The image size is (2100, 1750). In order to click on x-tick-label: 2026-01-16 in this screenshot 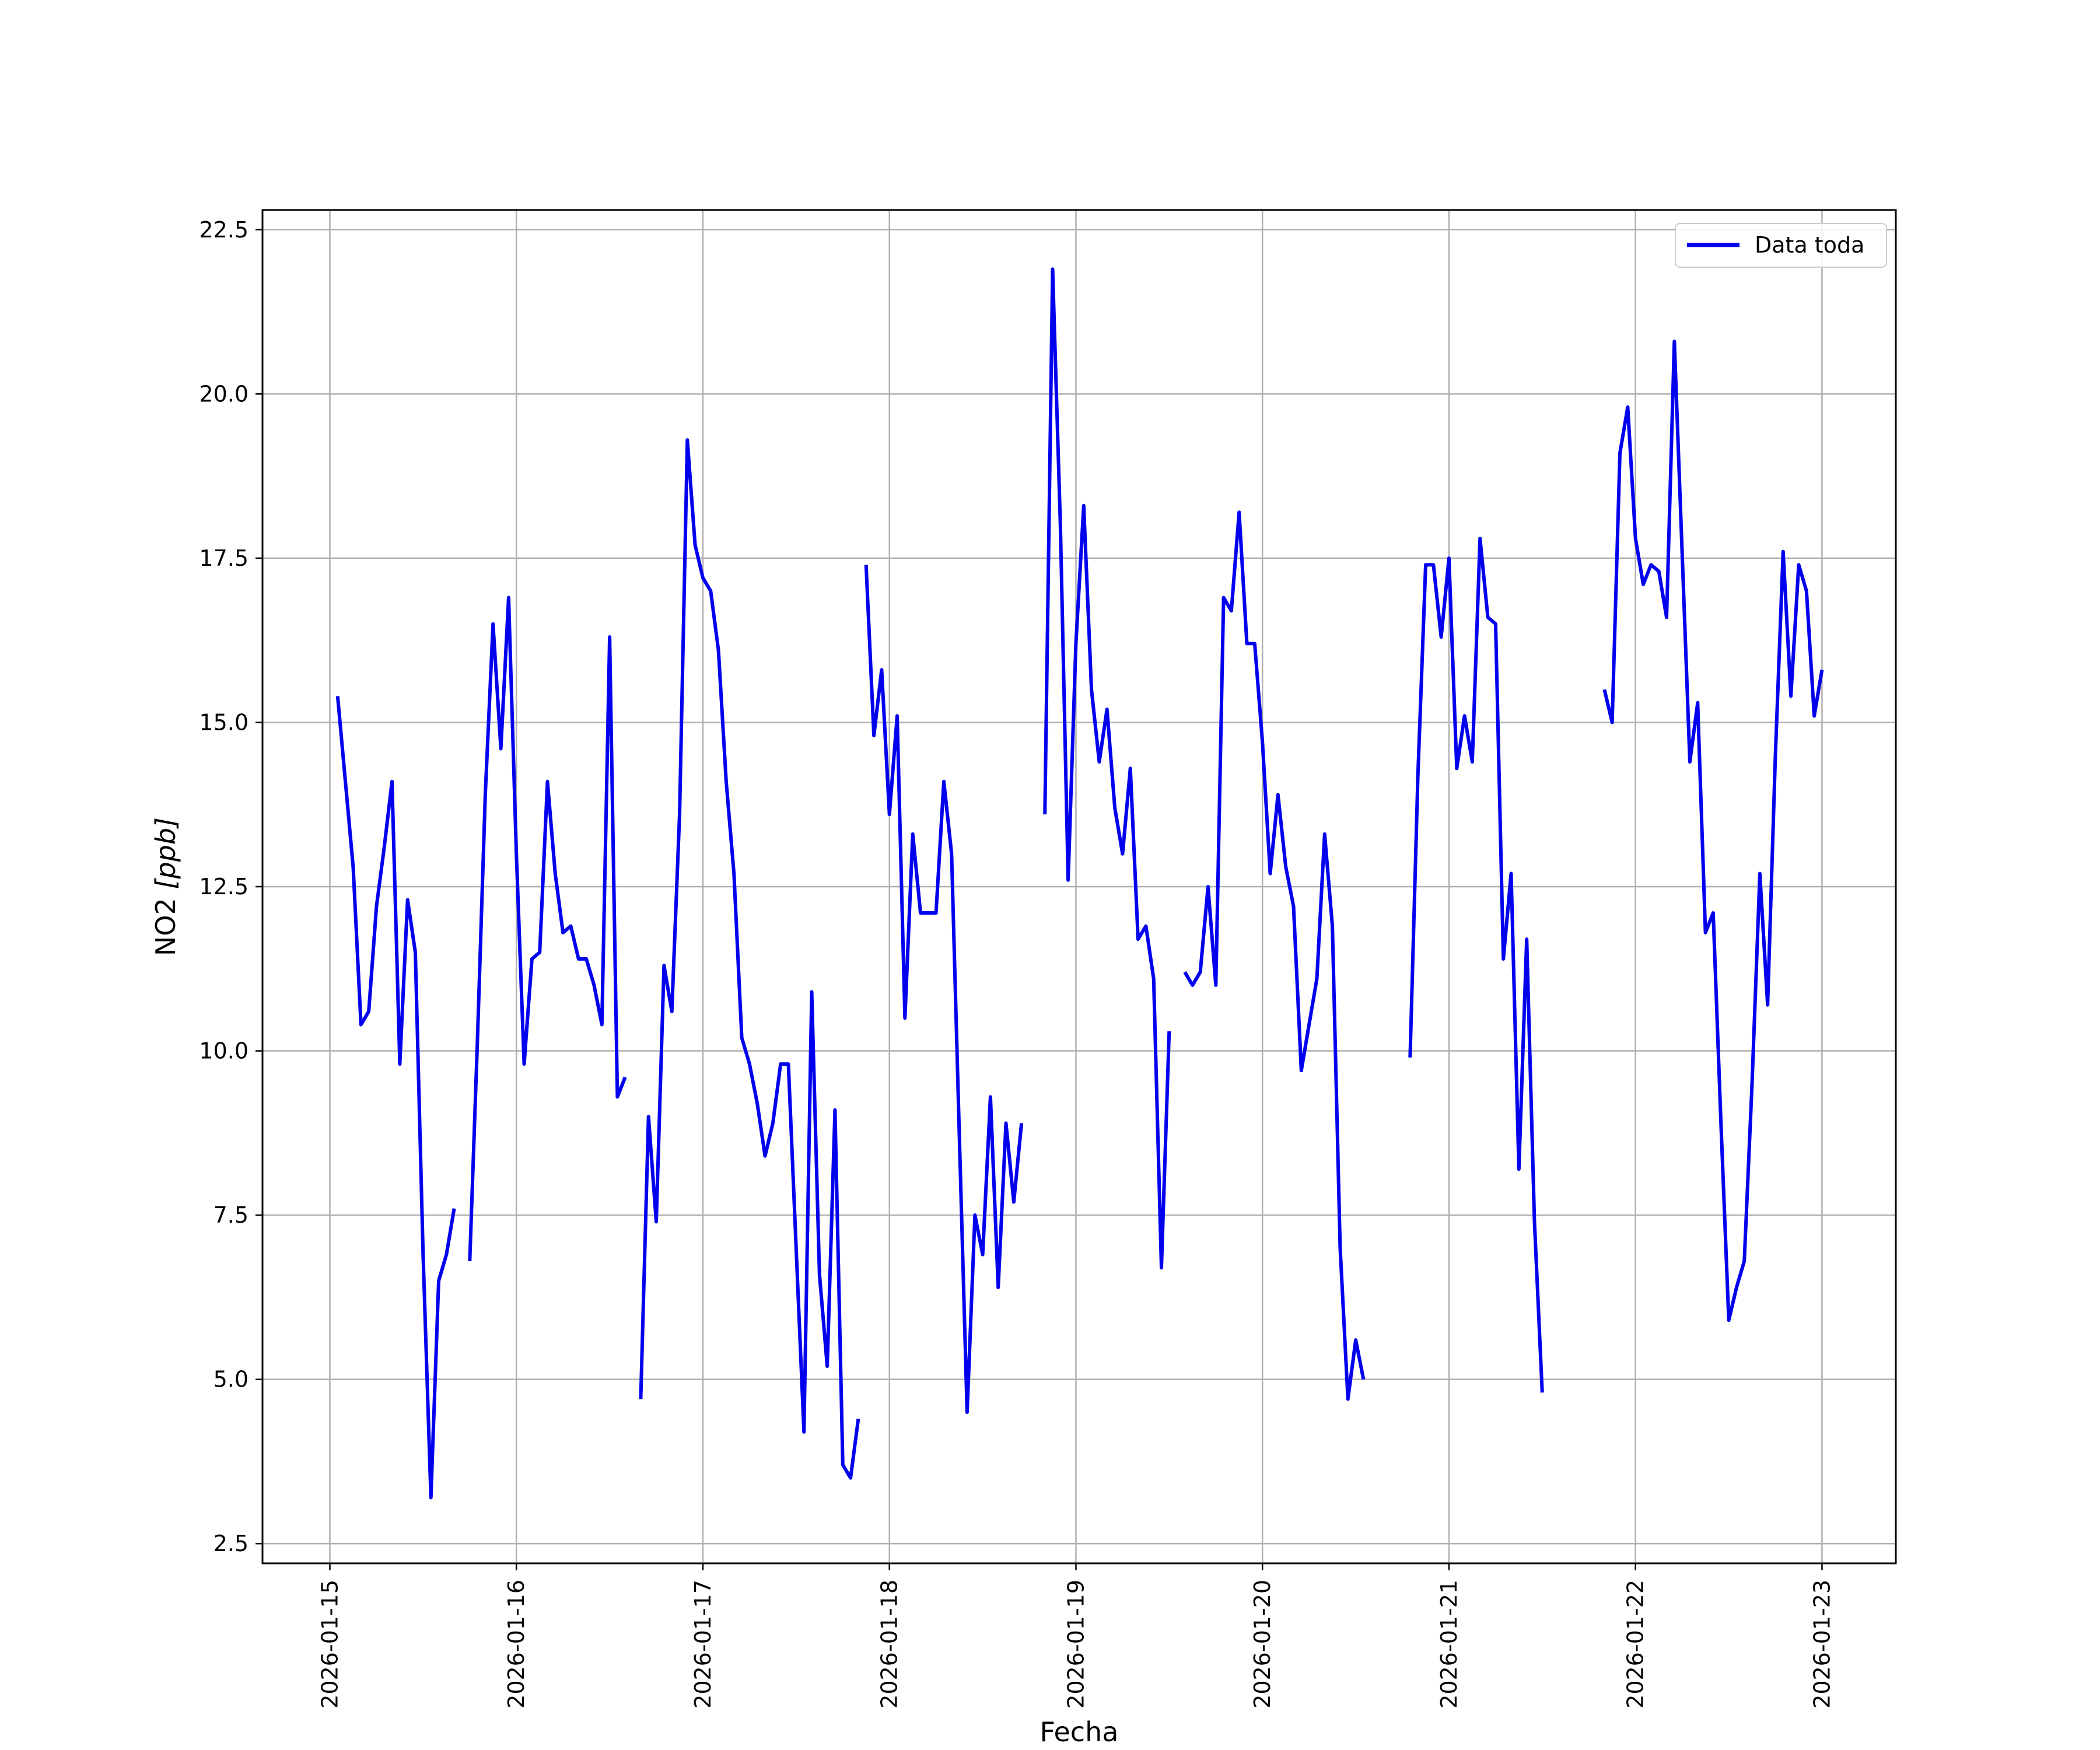, I will do `click(516, 1644)`.